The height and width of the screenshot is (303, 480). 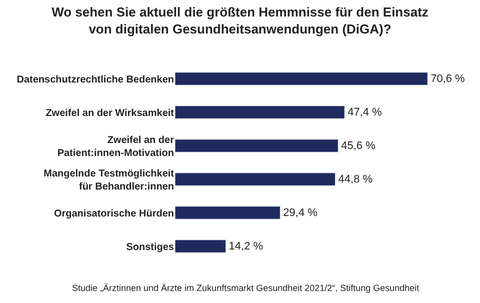 I want to click on data-label: 14,2 %, so click(x=246, y=246).